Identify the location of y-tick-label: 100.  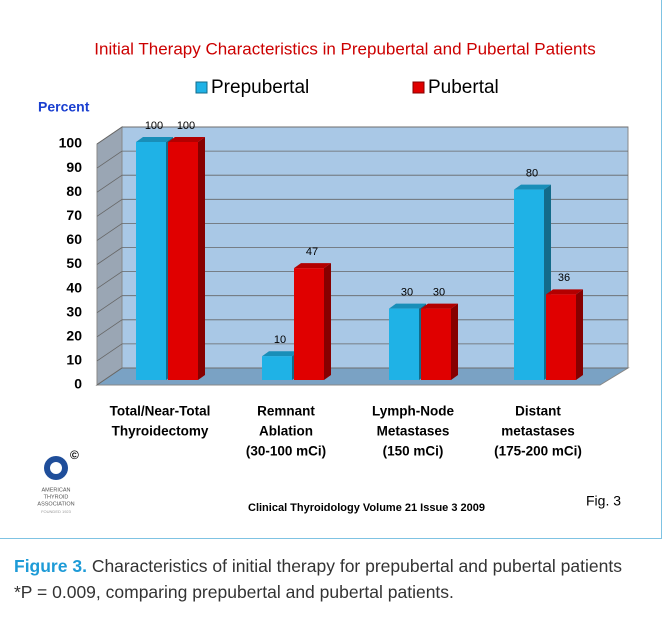
(71, 143).